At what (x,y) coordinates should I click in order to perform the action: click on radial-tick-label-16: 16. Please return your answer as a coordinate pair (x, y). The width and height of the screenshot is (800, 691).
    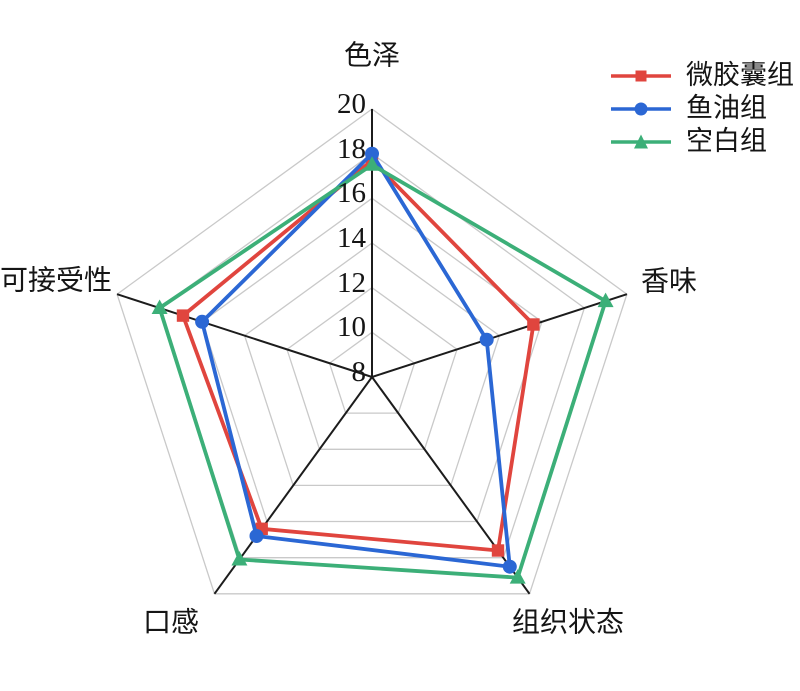
    Looking at the image, I should click on (351, 193).